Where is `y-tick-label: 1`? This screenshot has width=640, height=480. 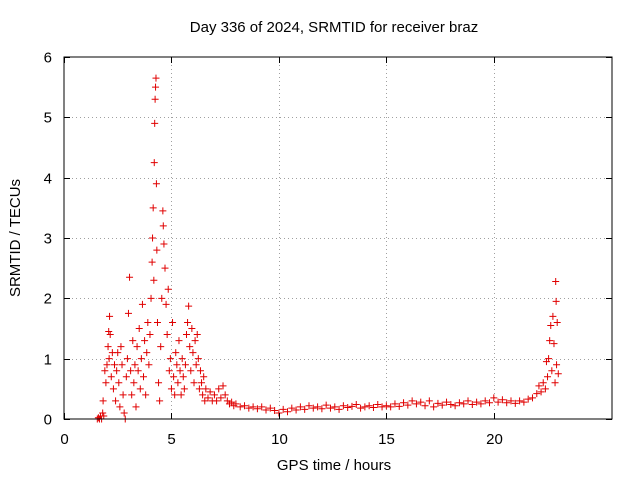 y-tick-label: 1 is located at coordinates (48, 360).